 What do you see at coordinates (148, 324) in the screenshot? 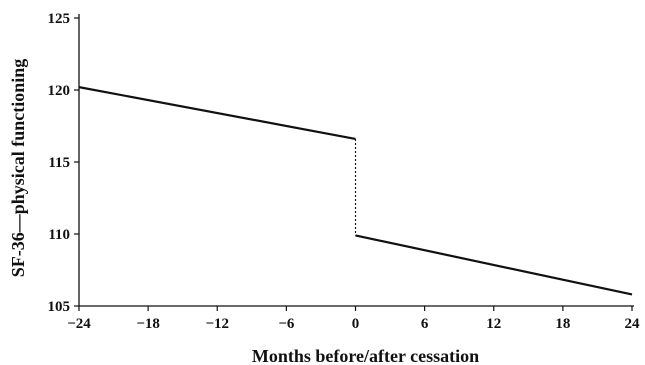
I see `x-tick-label: −18` at bounding box center [148, 324].